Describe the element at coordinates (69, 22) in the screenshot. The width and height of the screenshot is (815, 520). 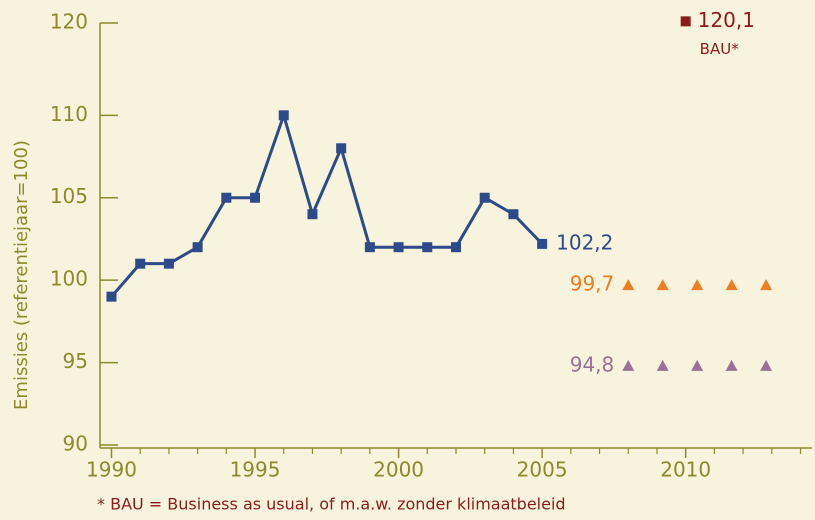
I see `y-tick-label: 120` at that location.